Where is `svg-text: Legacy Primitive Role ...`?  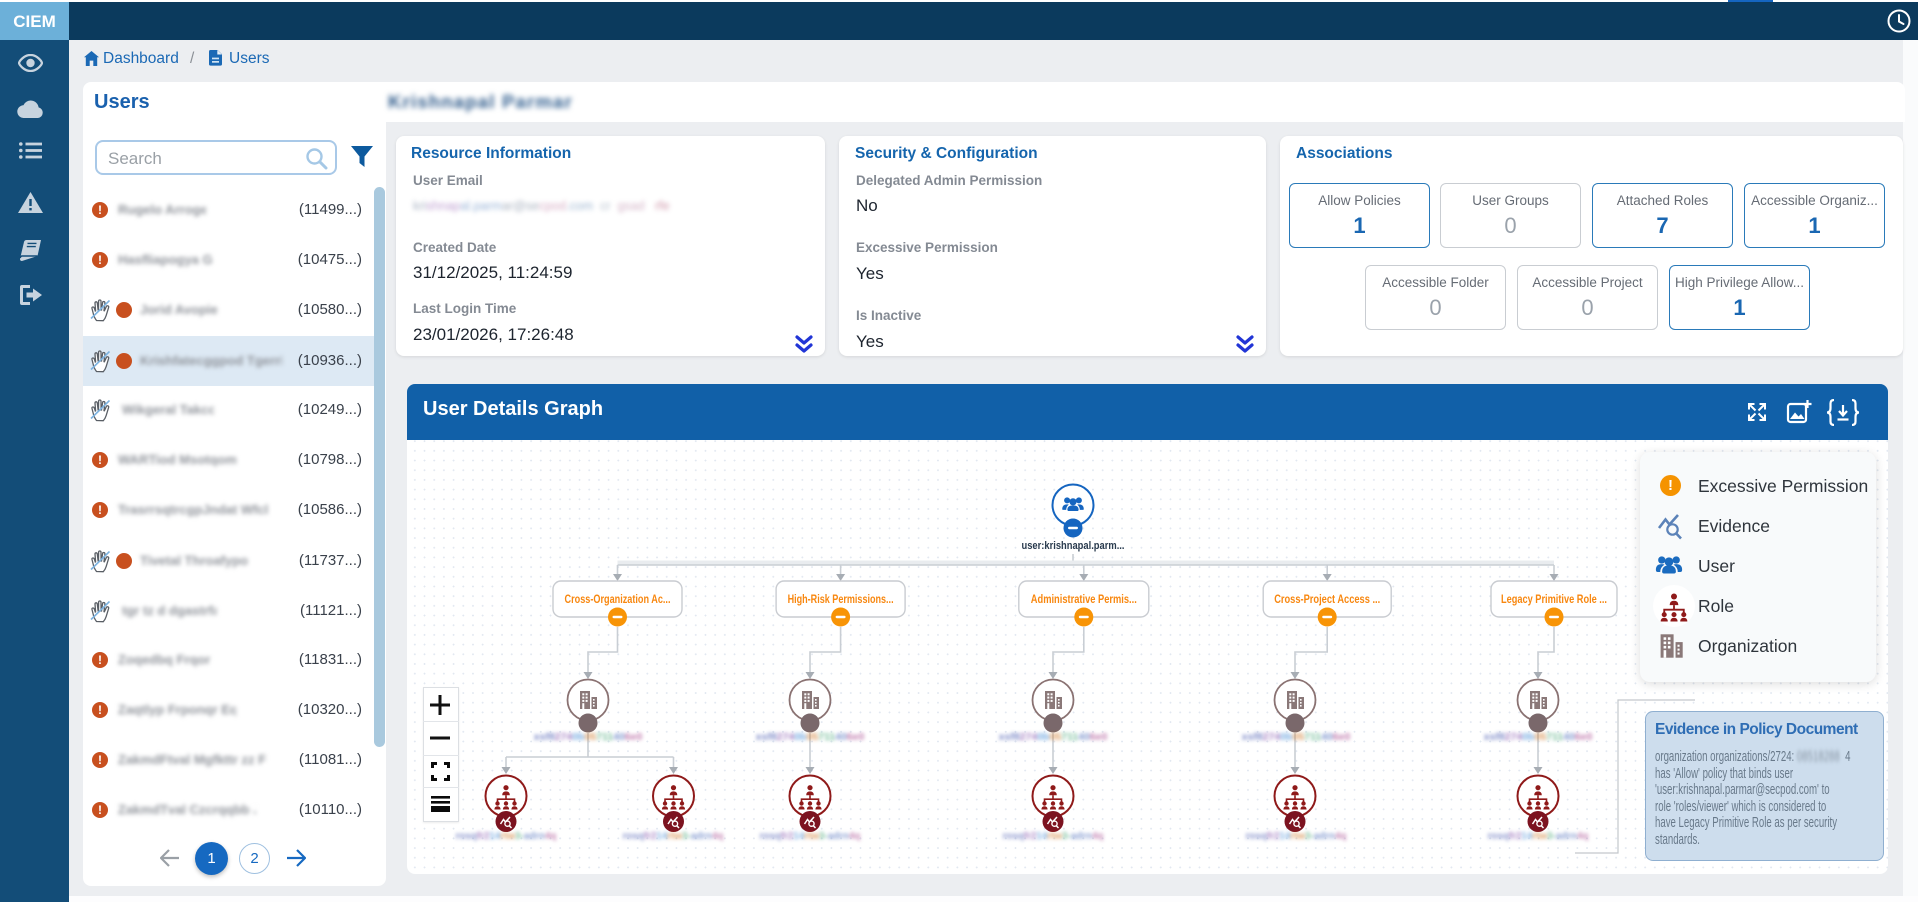
svg-text: Legacy Primitive Role ... is located at coordinates (1554, 600).